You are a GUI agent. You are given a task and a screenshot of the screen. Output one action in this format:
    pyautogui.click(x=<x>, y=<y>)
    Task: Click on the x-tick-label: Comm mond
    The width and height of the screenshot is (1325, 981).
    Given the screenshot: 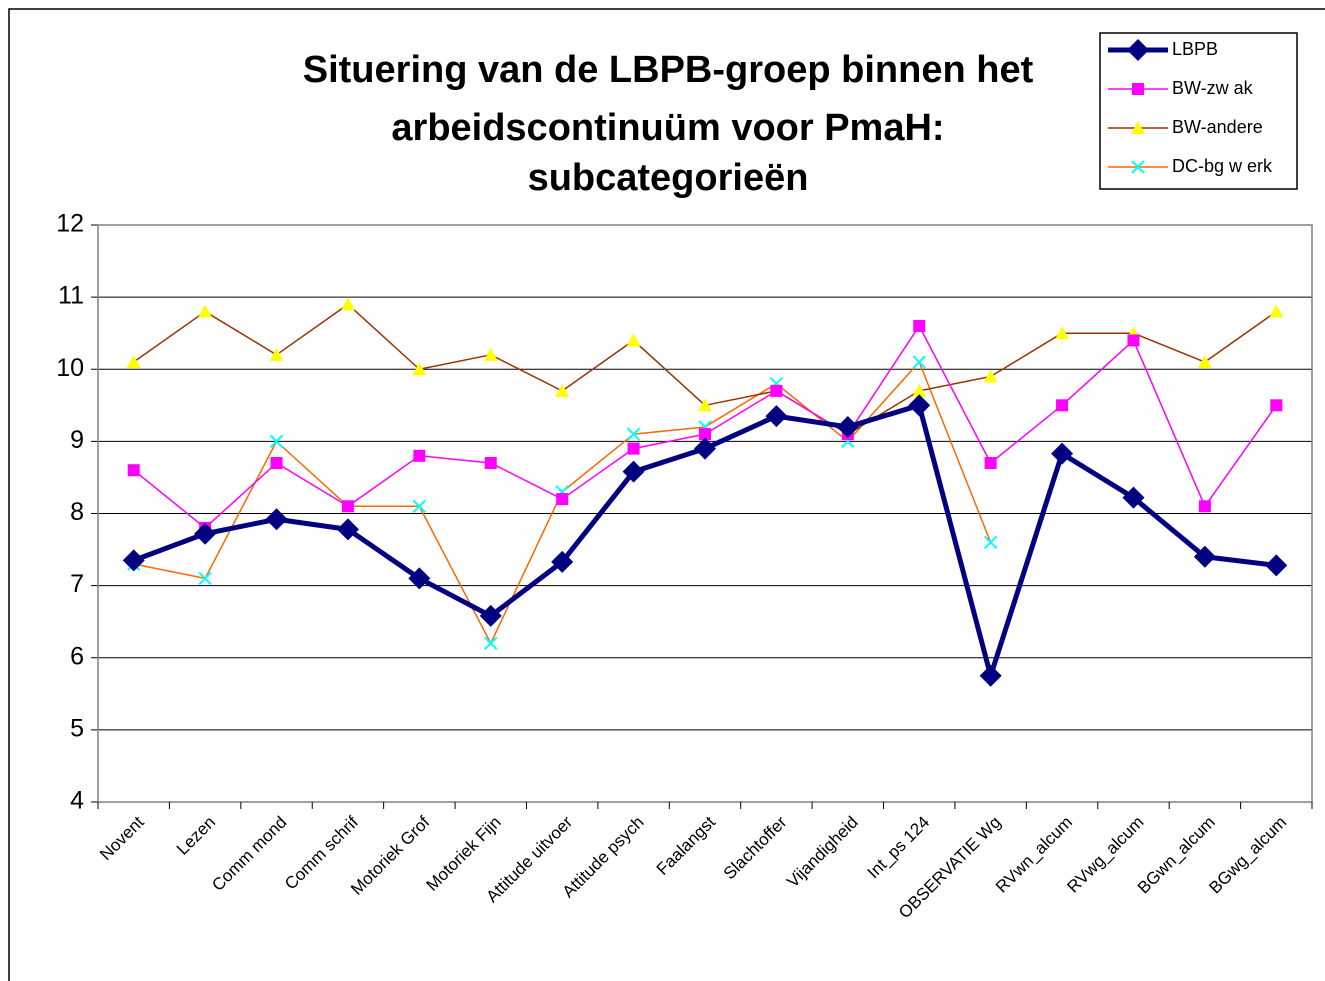 What is the action you would take?
    pyautogui.click(x=249, y=854)
    